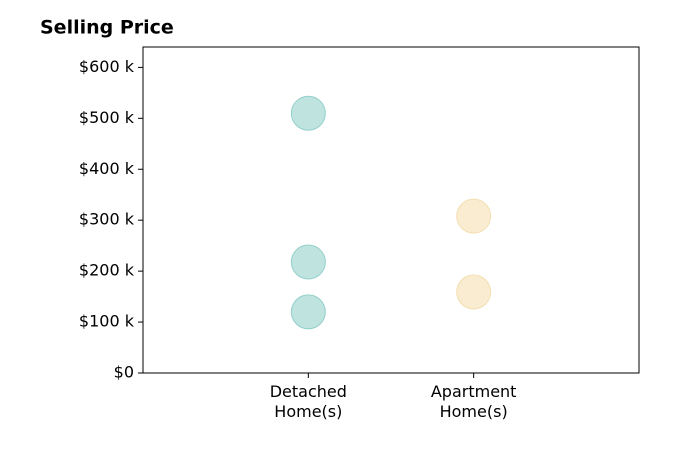 The image size is (679, 462). I want to click on y-tick-label: $100 k, so click(107, 321).